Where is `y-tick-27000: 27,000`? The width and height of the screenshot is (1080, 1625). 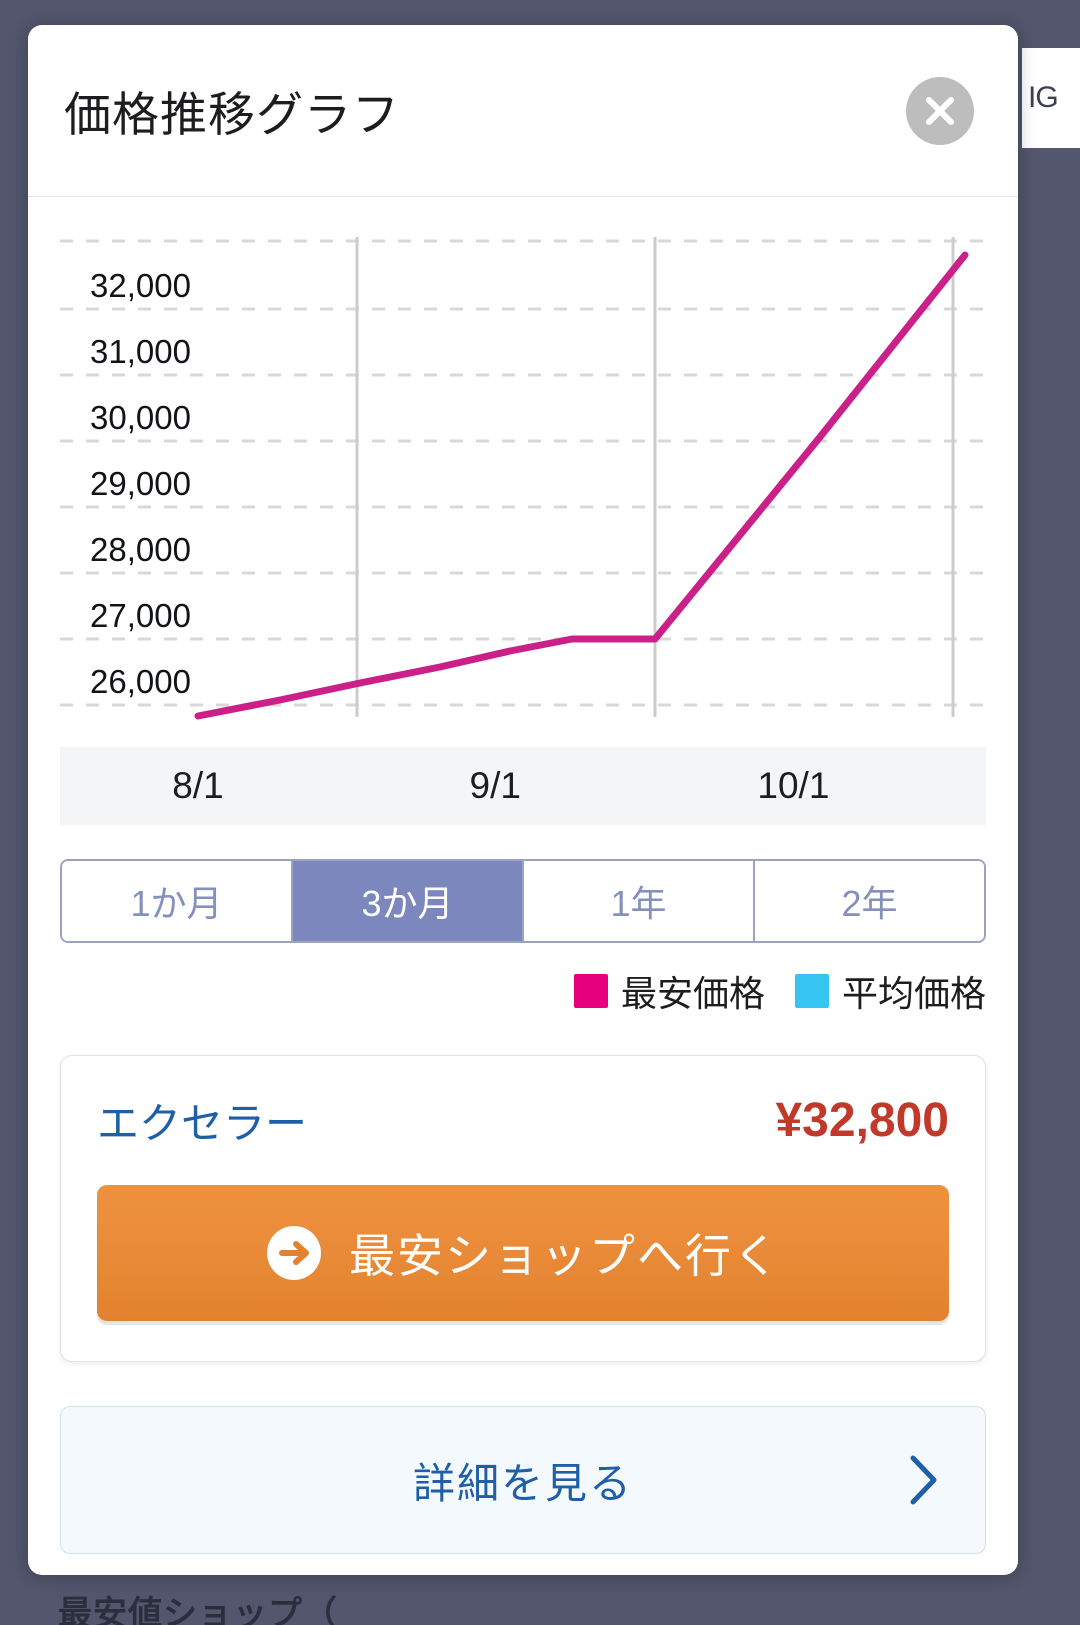 y-tick-27000: 27,000 is located at coordinates (140, 615).